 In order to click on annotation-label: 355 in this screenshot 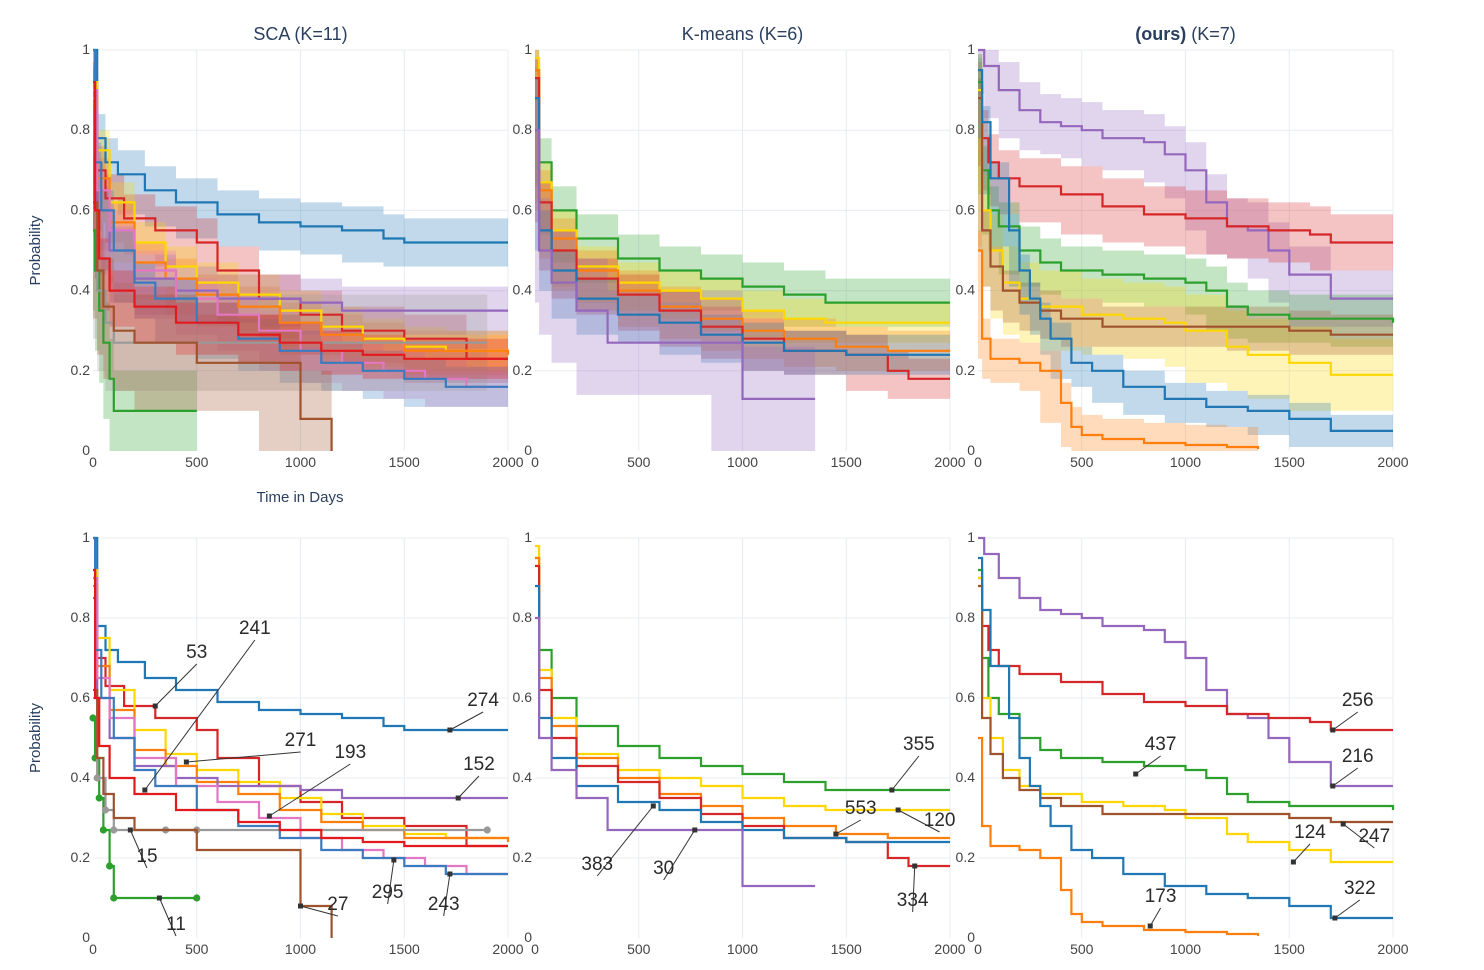, I will do `click(919, 744)`.